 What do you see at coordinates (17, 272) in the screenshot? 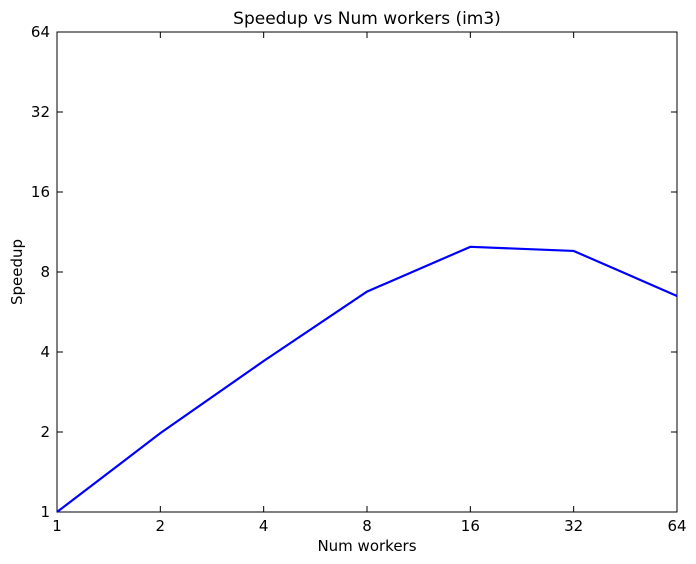
I see `y-axis-label: Speedup` at bounding box center [17, 272].